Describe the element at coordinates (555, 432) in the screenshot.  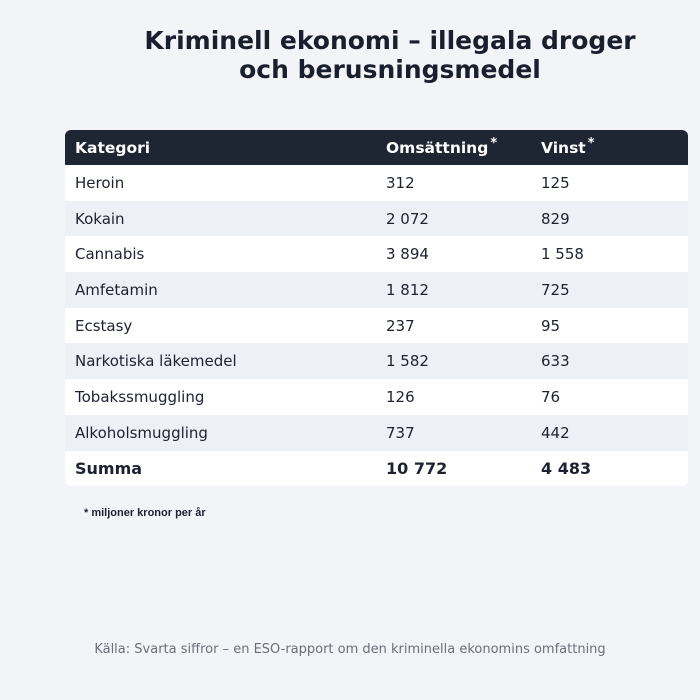
I see `cell-vinst: 442` at that location.